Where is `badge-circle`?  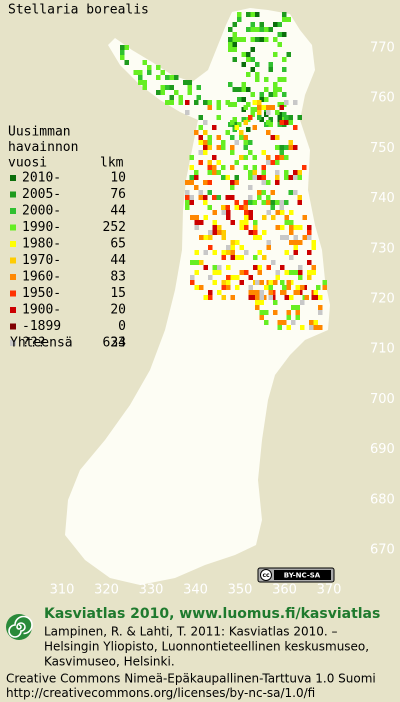 badge-circle is located at coordinates (266, 575).